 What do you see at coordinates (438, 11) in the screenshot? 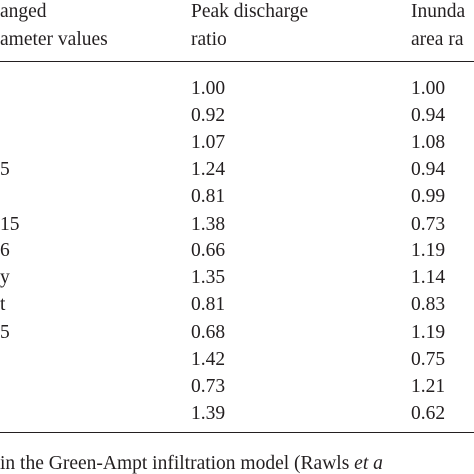
I see `header-col3-line1: Inunda` at bounding box center [438, 11].